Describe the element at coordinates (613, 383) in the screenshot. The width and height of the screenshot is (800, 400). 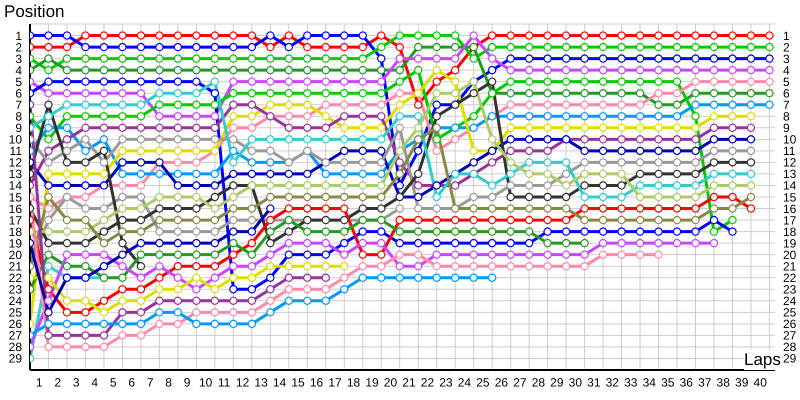
I see `x-tick-label: 32` at that location.